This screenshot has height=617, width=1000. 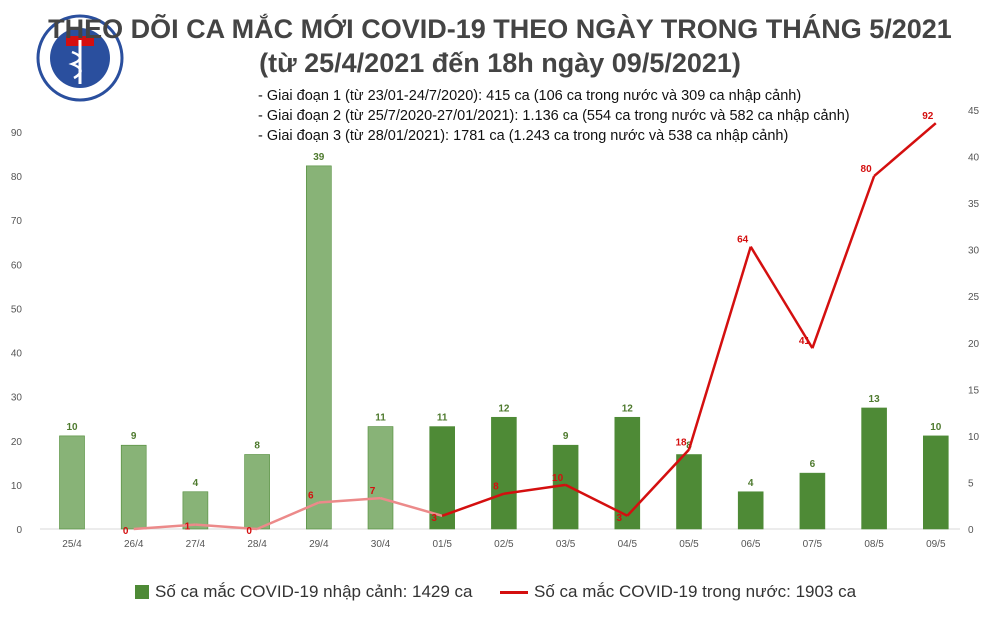 I want to click on legend-swatch-line, so click(x=514, y=592).